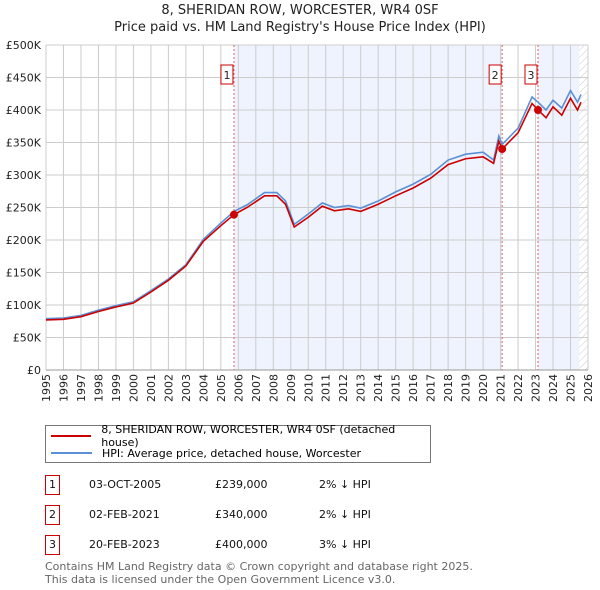 This screenshot has height=590, width=600. I want to click on legend-swatch-red, so click(71, 436).